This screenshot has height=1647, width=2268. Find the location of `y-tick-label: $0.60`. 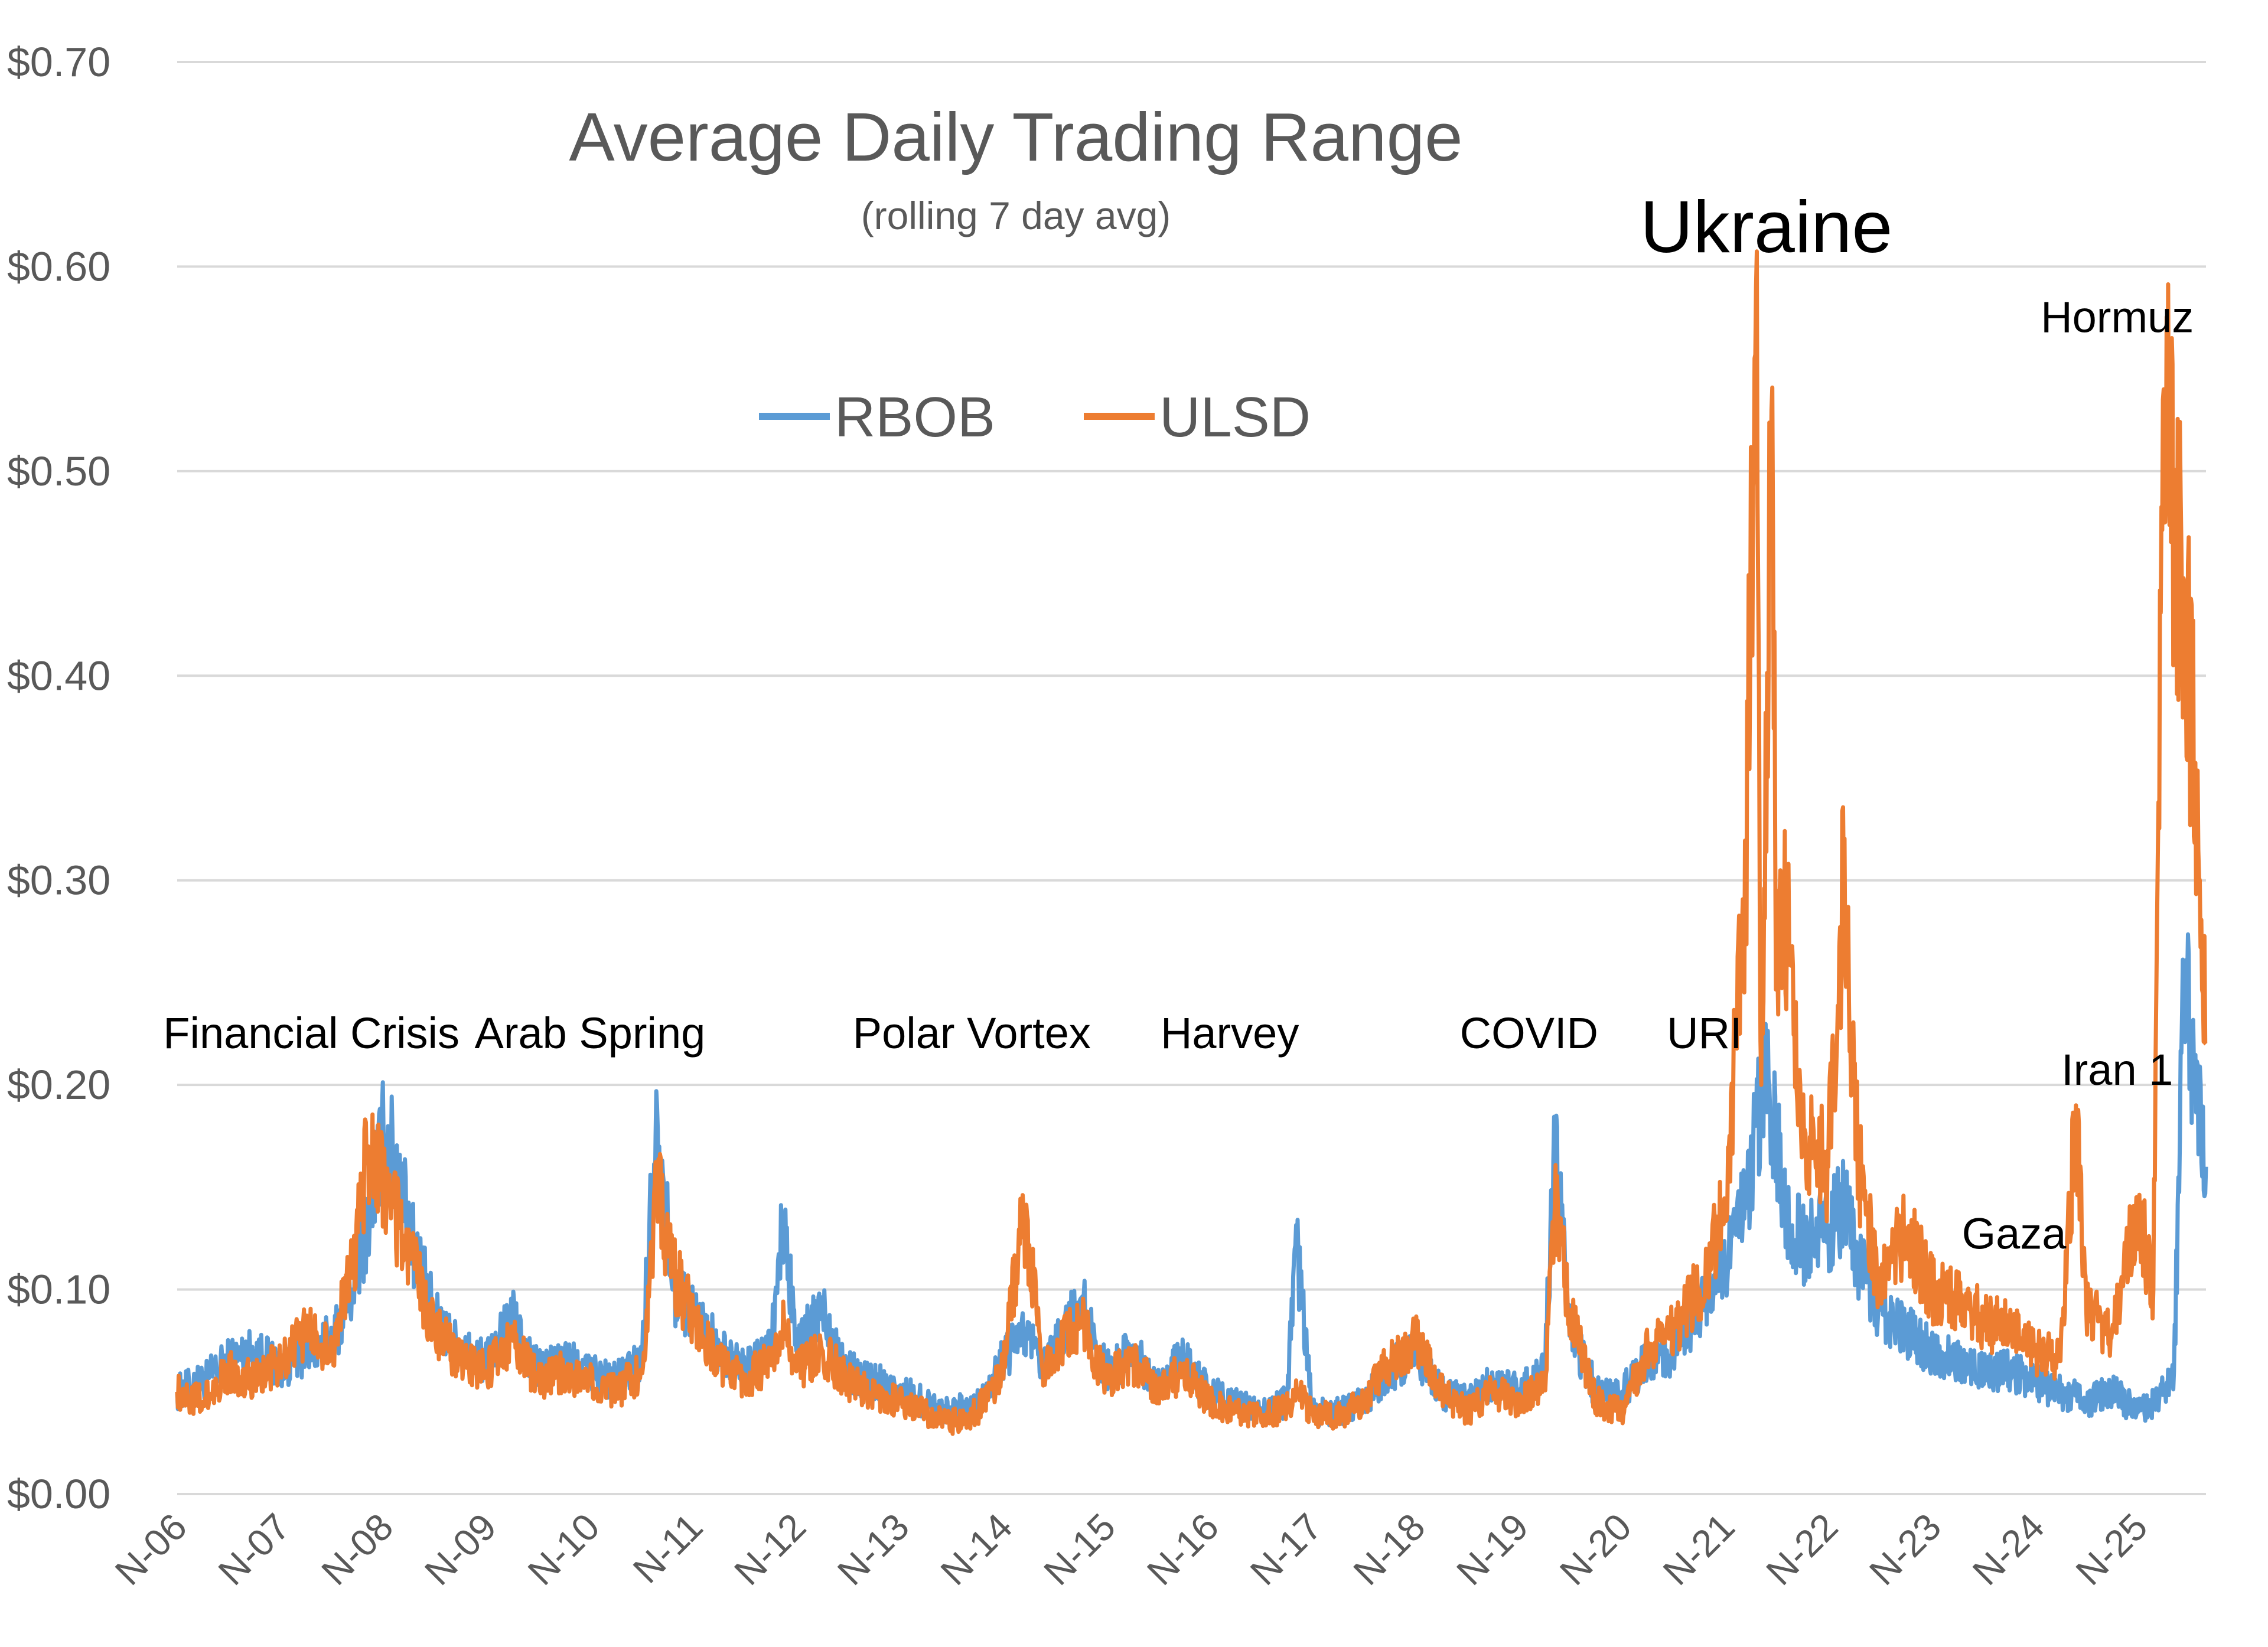

y-tick-label: $0.60 is located at coordinates (58, 266).